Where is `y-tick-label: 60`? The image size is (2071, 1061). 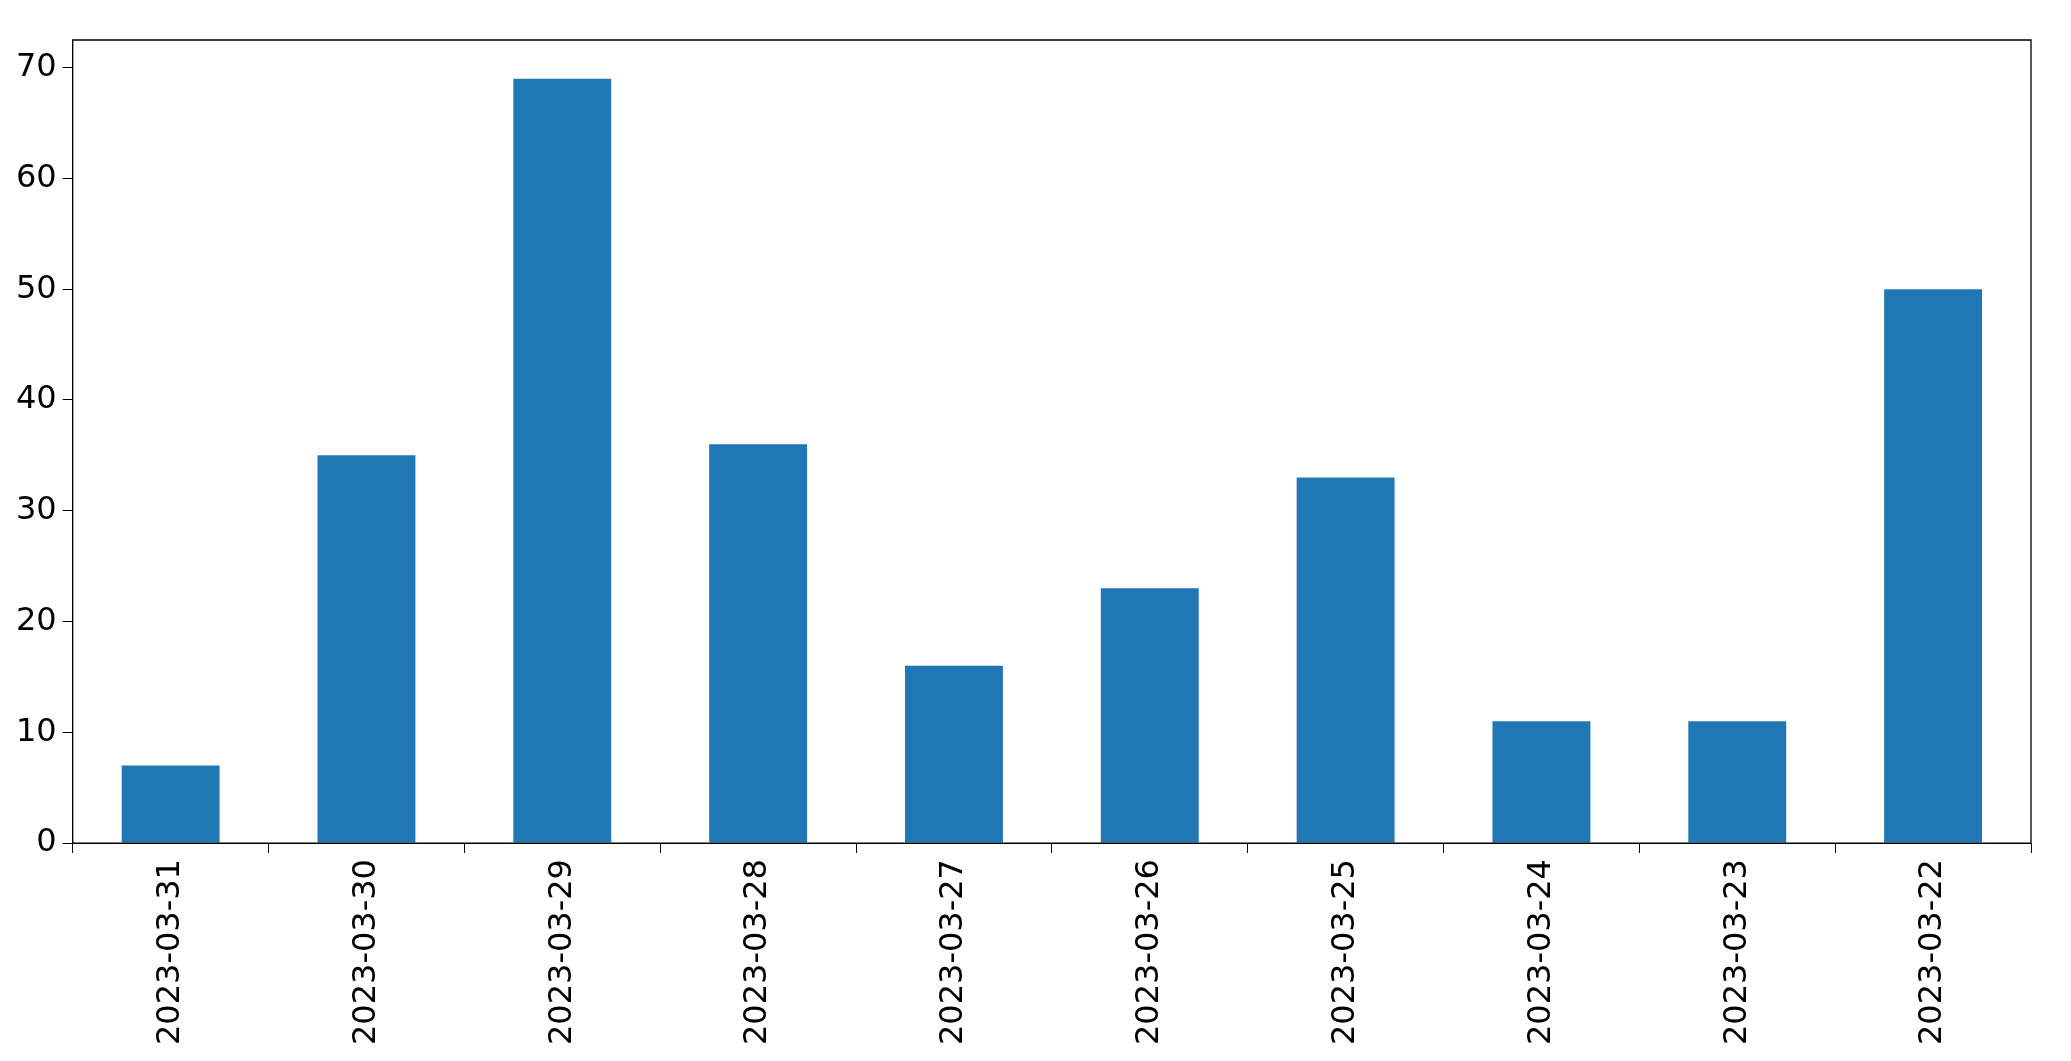 y-tick-label: 60 is located at coordinates (36, 175).